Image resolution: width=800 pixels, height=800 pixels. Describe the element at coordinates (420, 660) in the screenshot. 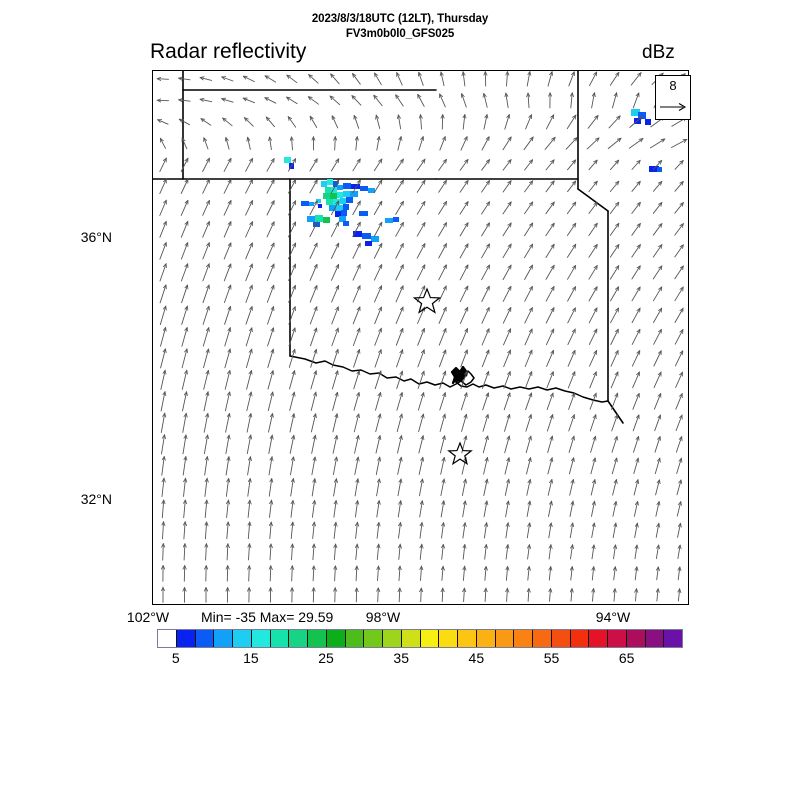

I see `colorbar-tick-labels: 5 15 25 35 45 55 65` at that location.